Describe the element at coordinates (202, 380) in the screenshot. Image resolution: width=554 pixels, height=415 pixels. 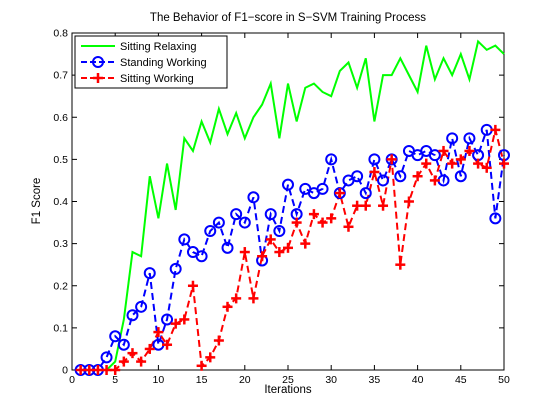
I see `x-tick-label: 15` at that location.